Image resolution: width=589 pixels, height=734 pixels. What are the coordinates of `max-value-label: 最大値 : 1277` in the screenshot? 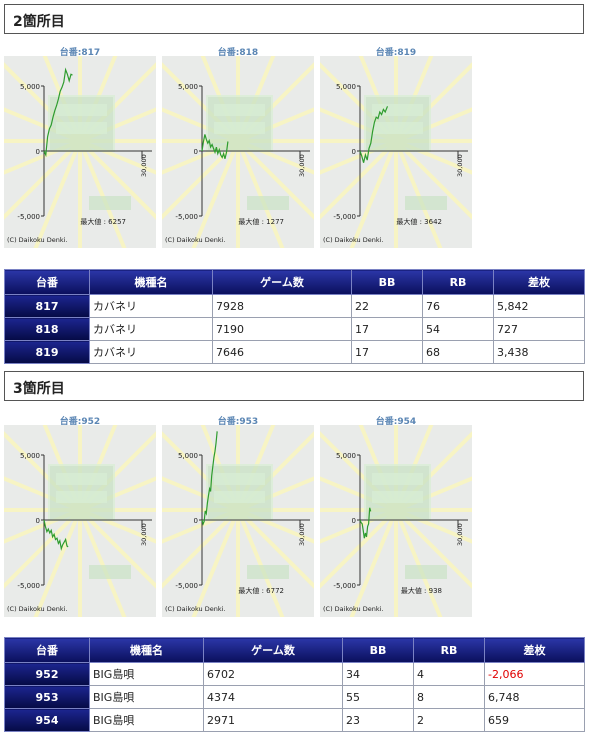 It's located at (261, 221).